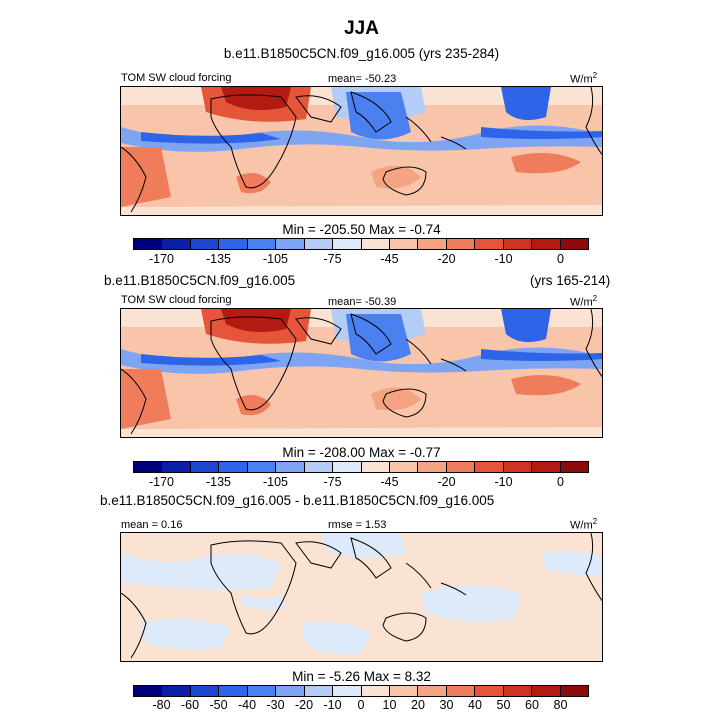 This screenshot has width=723, height=722. I want to click on colorbar-tick-label: 80, so click(560, 705).